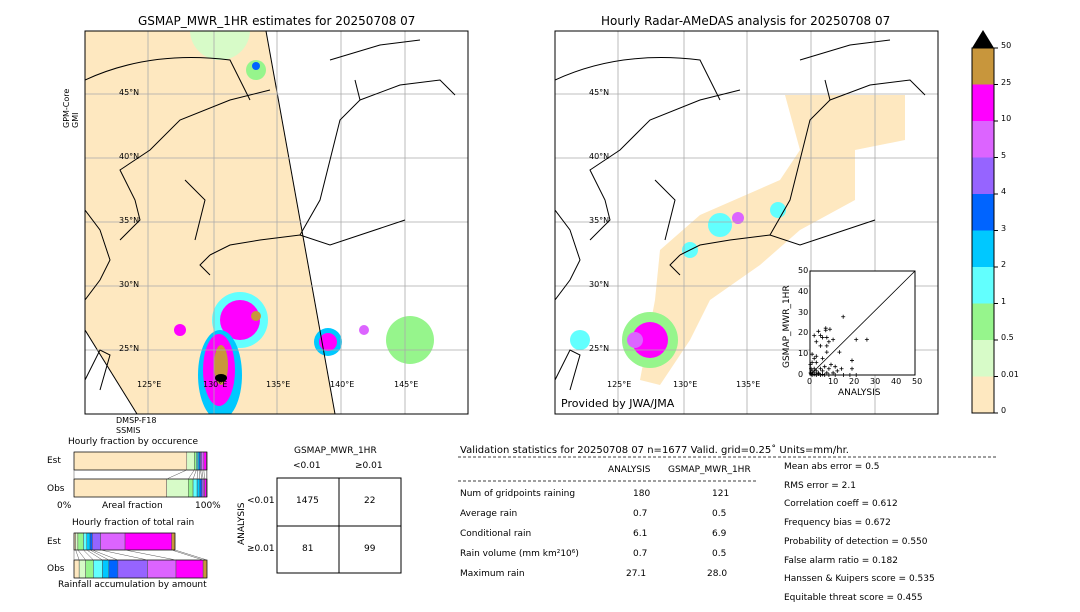  What do you see at coordinates (642, 494) in the screenshot?
I see `stats-row-a: 180` at bounding box center [642, 494].